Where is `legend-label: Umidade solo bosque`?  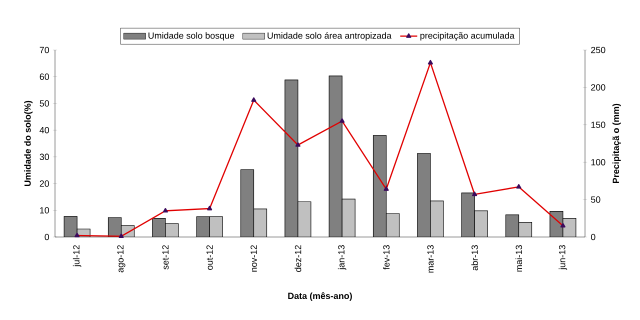
legend-label: Umidade solo bosque is located at coordinates (191, 36).